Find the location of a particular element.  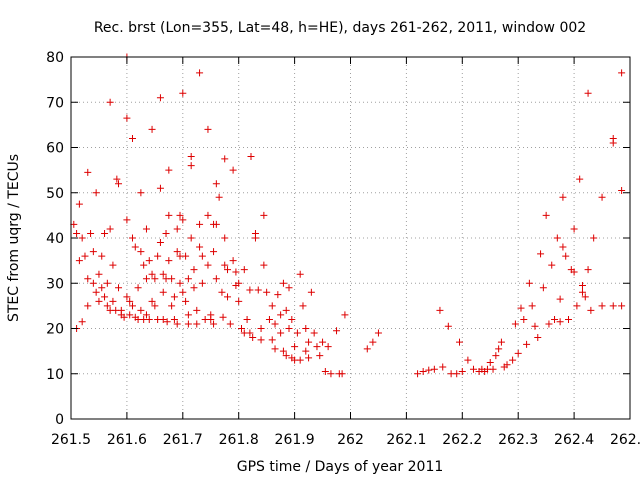

x-tick-label: 262.3 is located at coordinates (518, 440).